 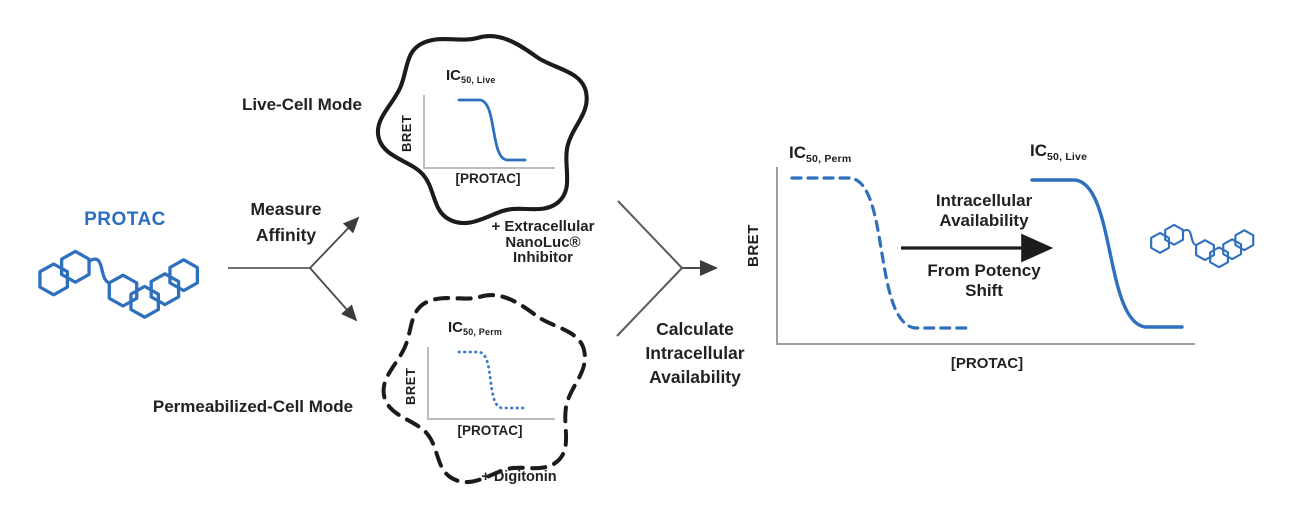 What do you see at coordinates (410, 386) in the screenshot?
I see `perm-plot-ylabel: BRET` at bounding box center [410, 386].